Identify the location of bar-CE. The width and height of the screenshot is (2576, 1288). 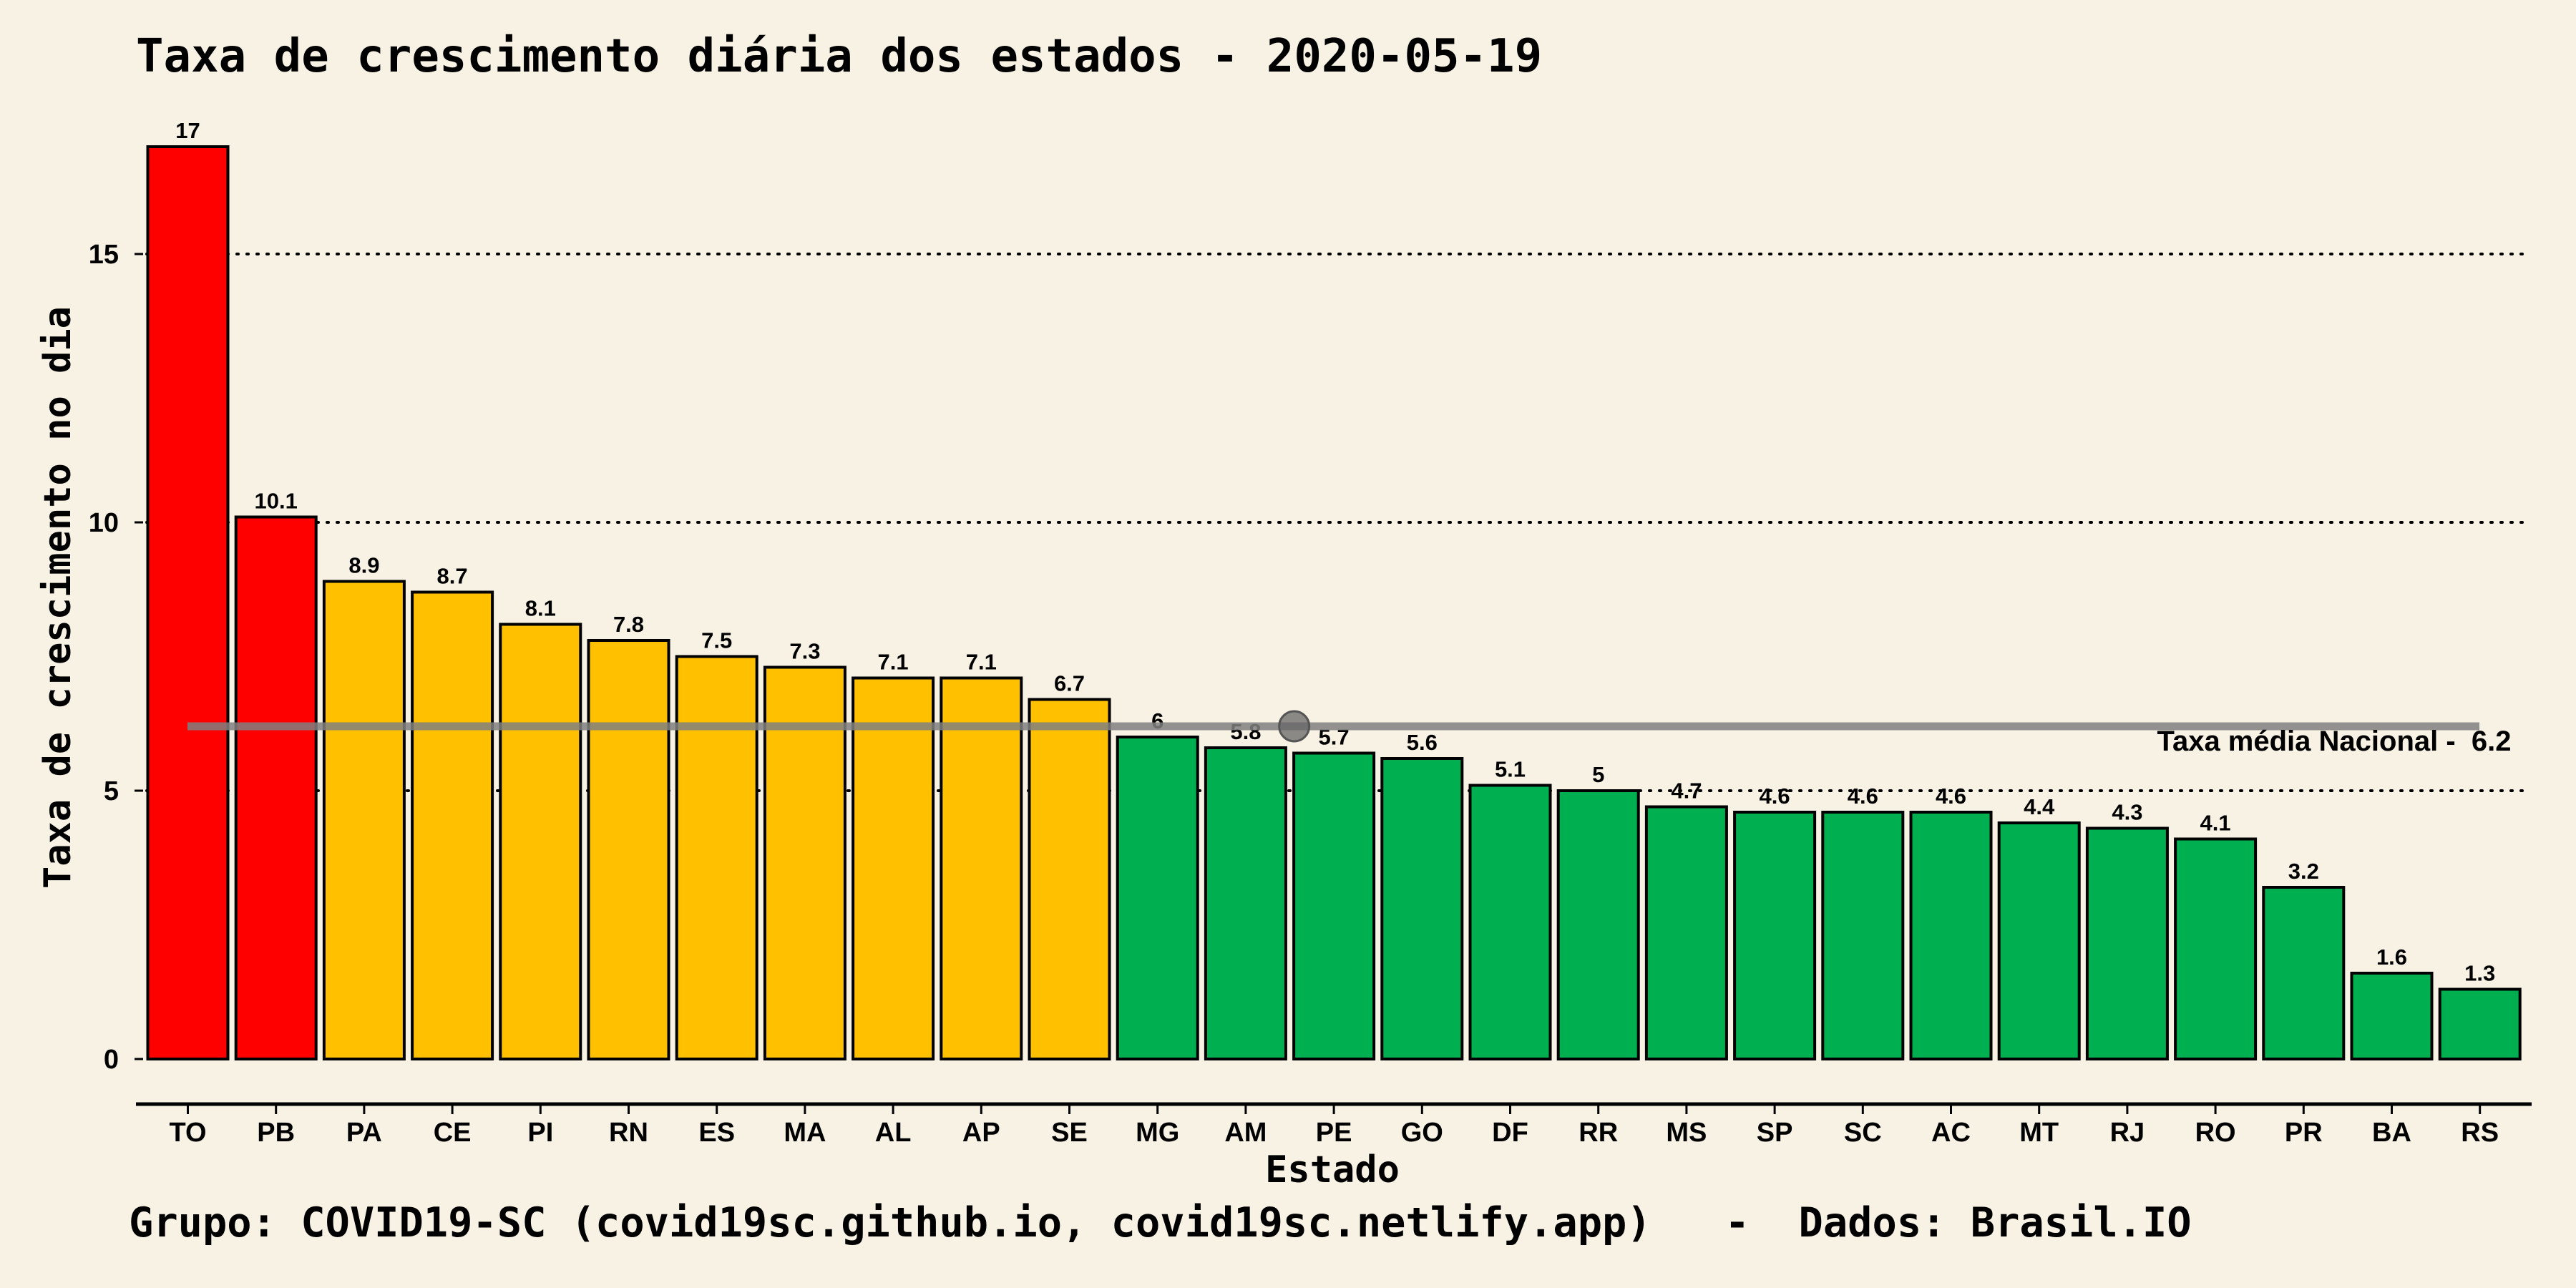
(452, 825).